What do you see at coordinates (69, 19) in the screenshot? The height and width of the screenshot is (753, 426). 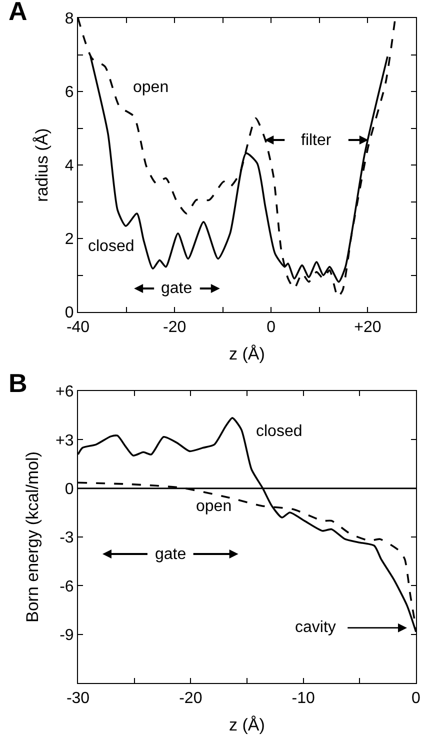 I see `y-tick-label: 8` at bounding box center [69, 19].